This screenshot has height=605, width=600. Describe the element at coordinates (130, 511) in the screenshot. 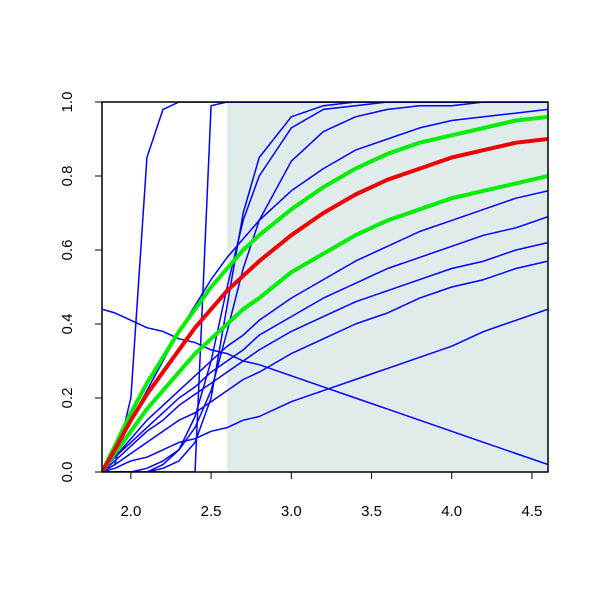

I see `x-tick-label: 2.0` at that location.